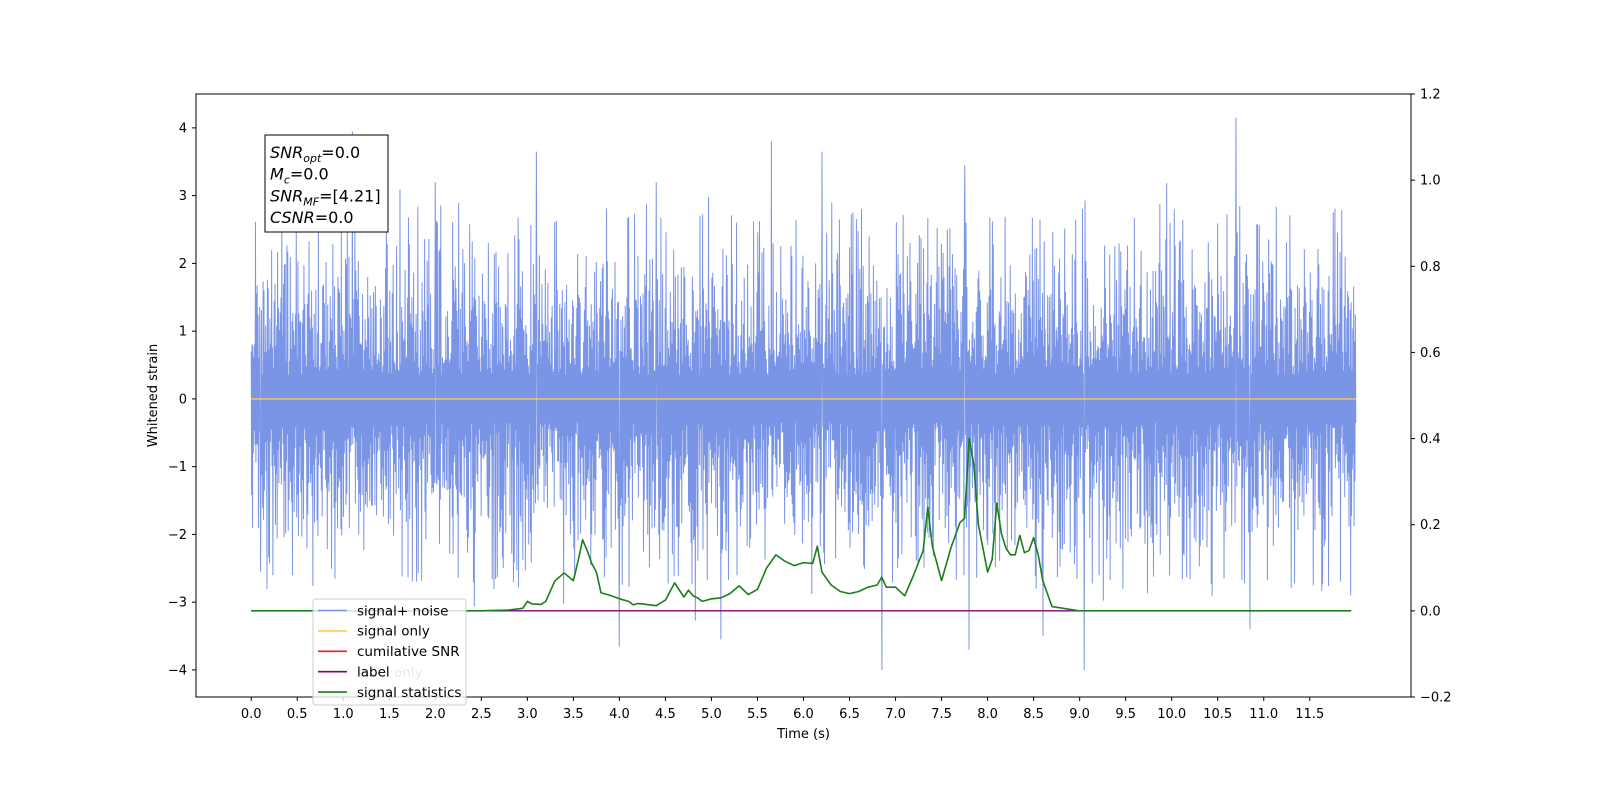 This screenshot has width=1600, height=800. Describe the element at coordinates (941, 714) in the screenshot. I see `x-tick-label: 7.5` at that location.